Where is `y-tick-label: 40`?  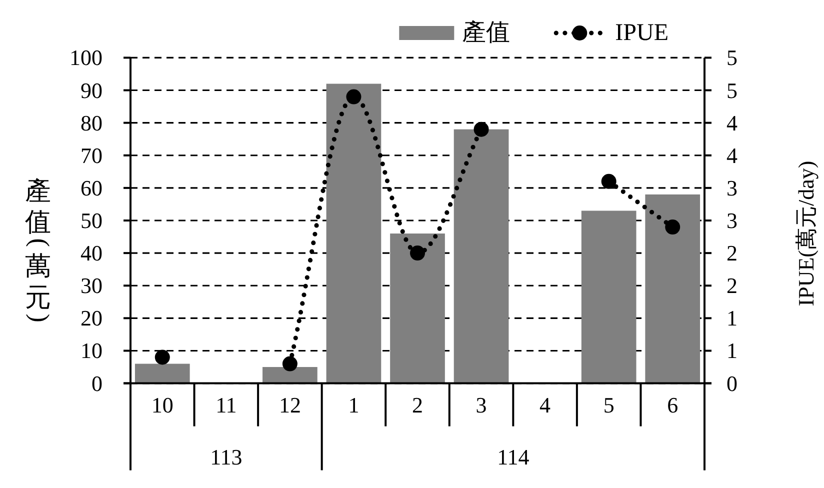
y-tick-label: 40 is located at coordinates (91, 253).